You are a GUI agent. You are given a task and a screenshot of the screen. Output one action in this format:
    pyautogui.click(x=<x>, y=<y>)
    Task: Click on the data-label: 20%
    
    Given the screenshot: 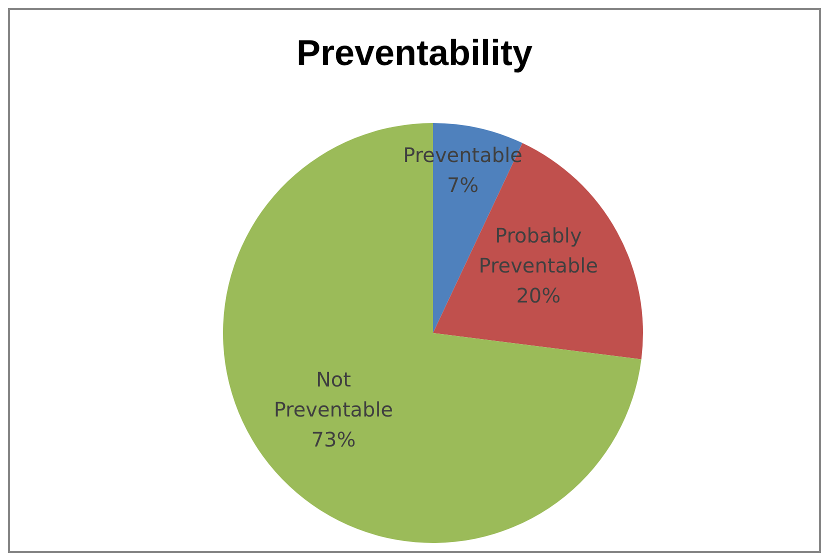 What is the action you would take?
    pyautogui.click(x=538, y=296)
    